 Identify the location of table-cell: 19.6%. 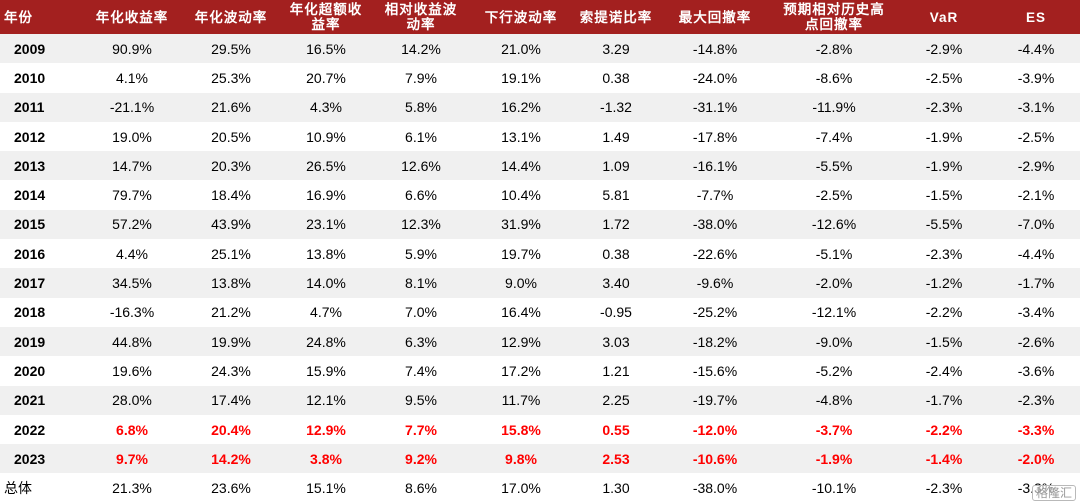
(132, 370).